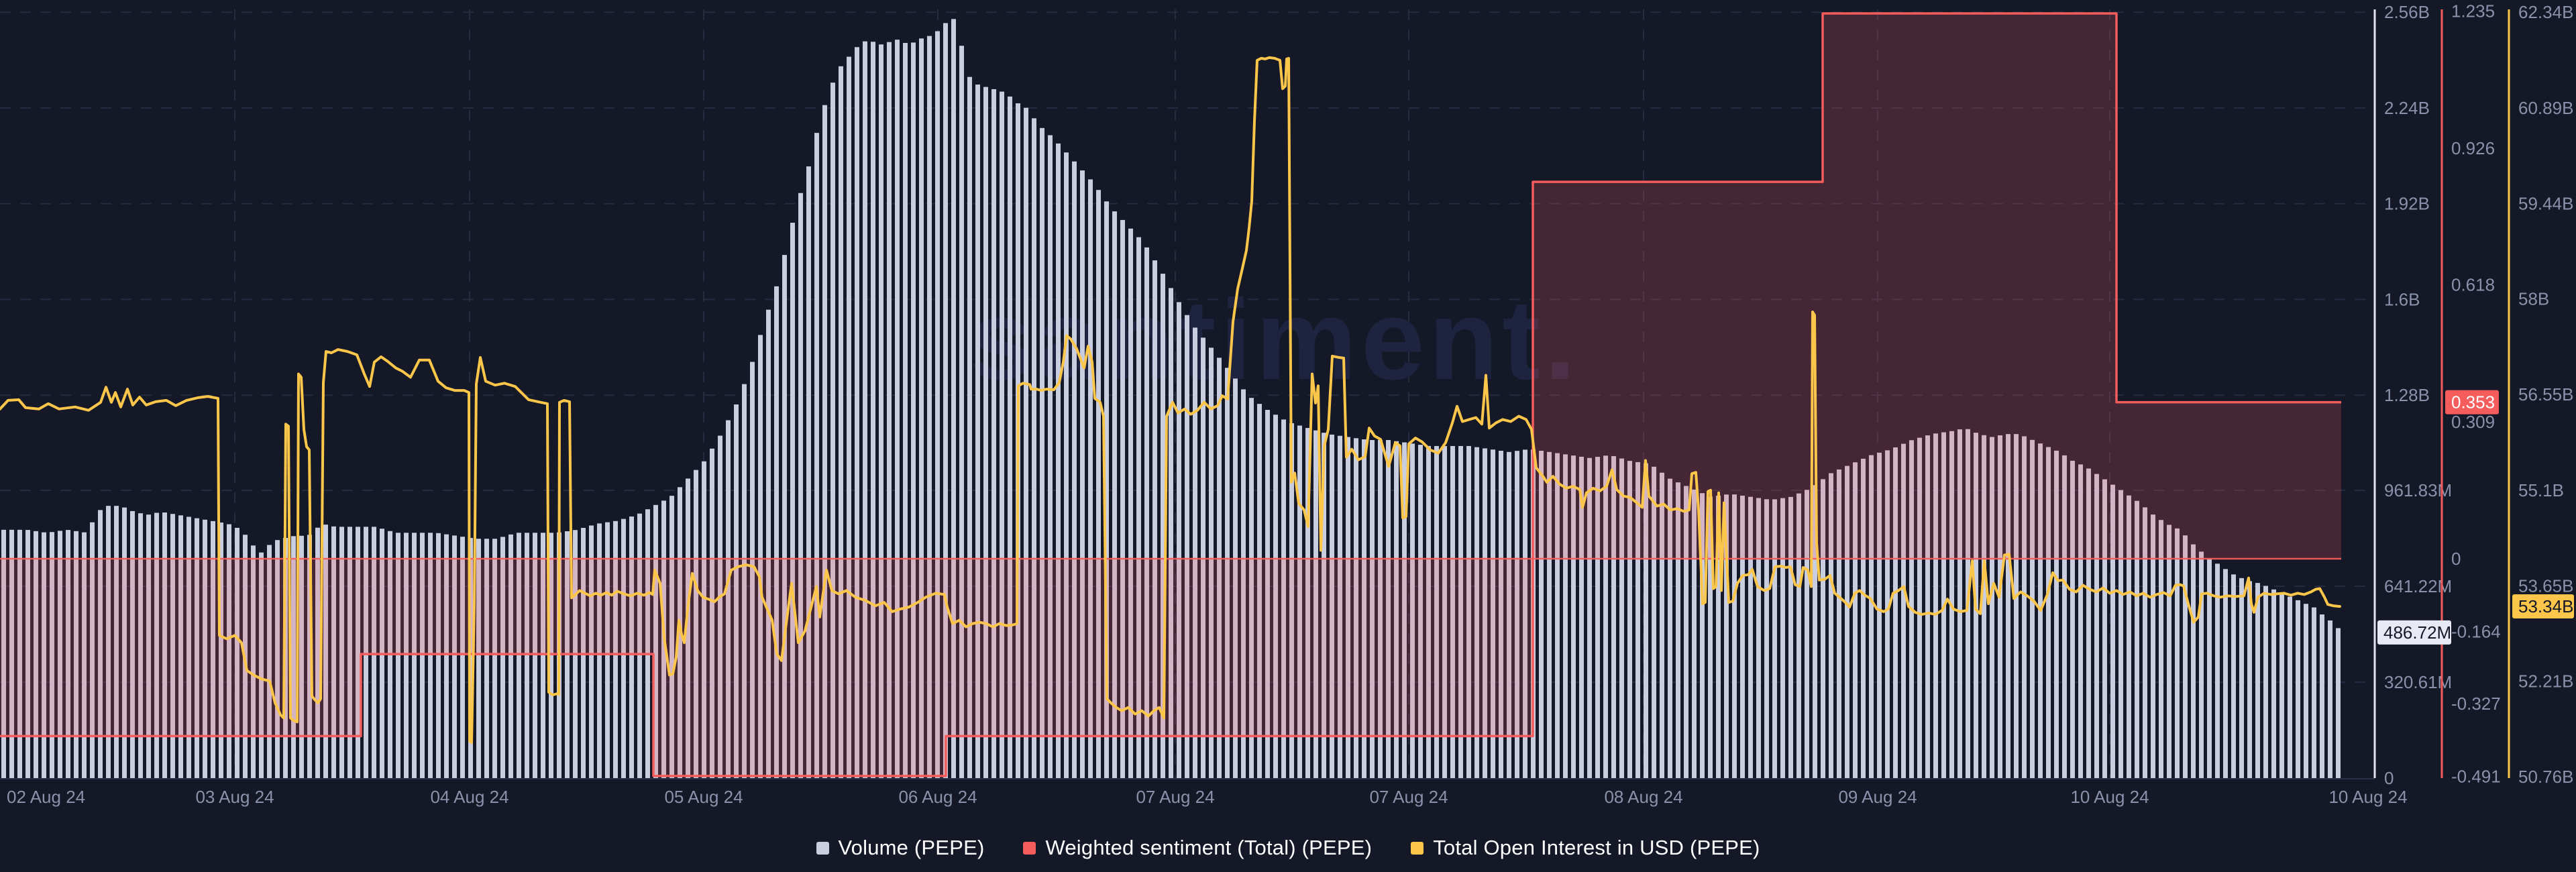 This screenshot has width=2576, height=872. Describe the element at coordinates (1877, 797) in the screenshot. I see `svg-text: 09 Aug 24` at that location.